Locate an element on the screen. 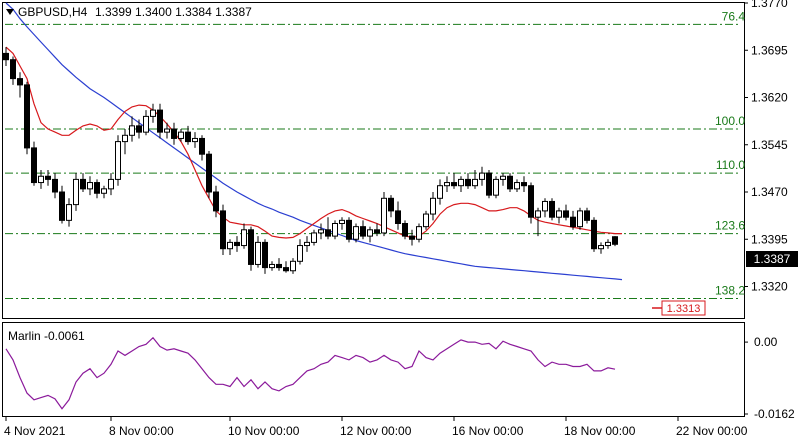 The width and height of the screenshot is (804, 447). price-tick-label: 1.3320 is located at coordinates (769, 287).